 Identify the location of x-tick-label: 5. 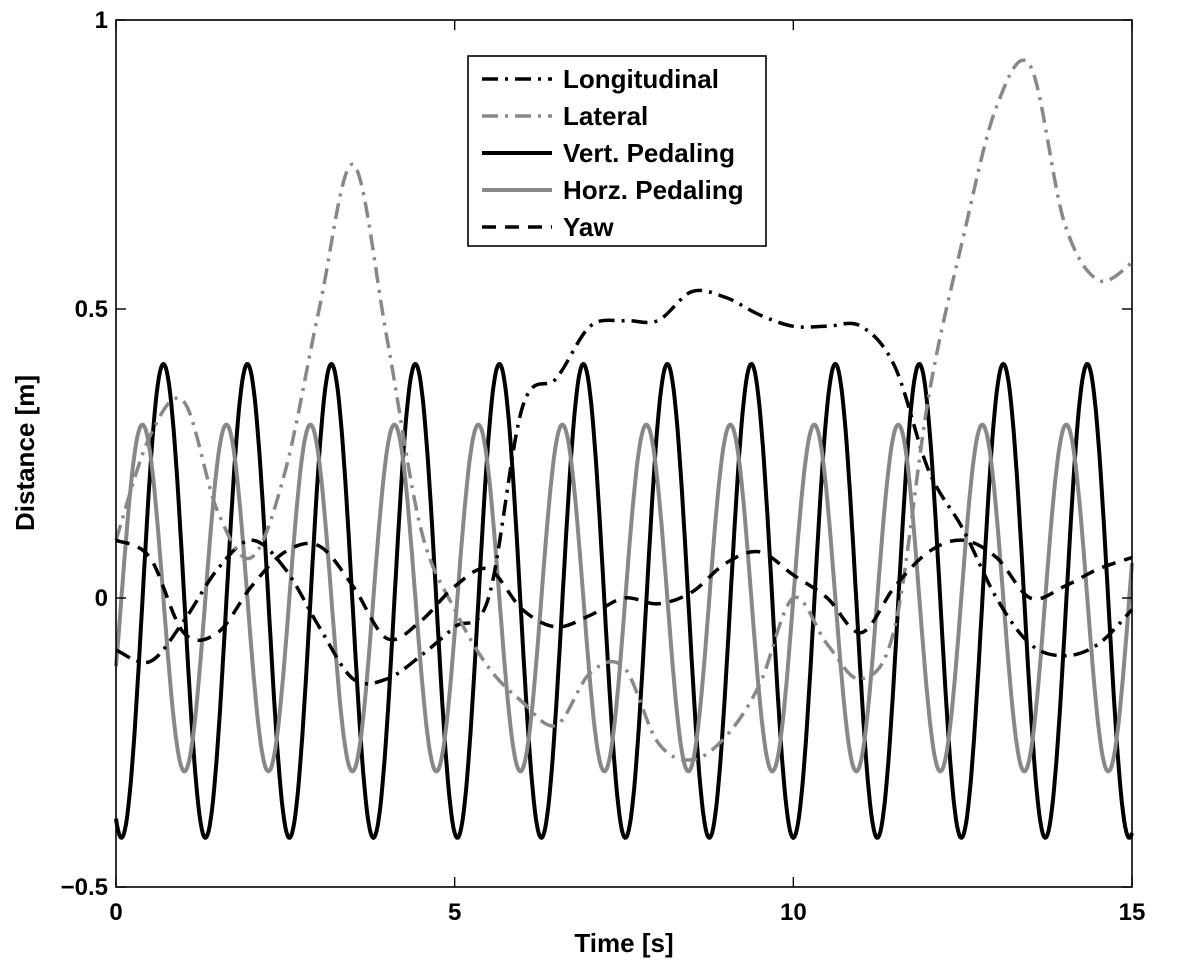
(454, 912).